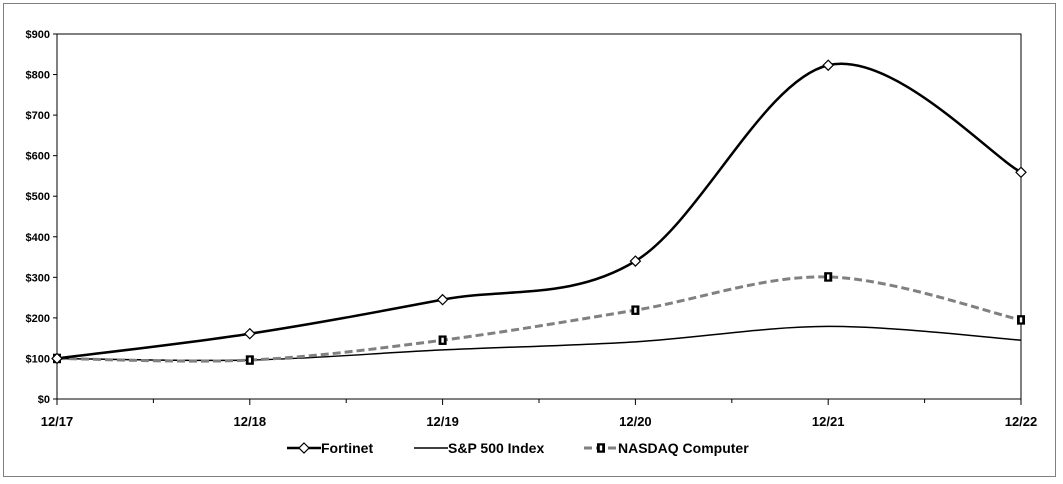 This screenshot has height=484, width=1063. Describe the element at coordinates (38, 116) in the screenshot. I see `y-tick-label: $700` at that location.